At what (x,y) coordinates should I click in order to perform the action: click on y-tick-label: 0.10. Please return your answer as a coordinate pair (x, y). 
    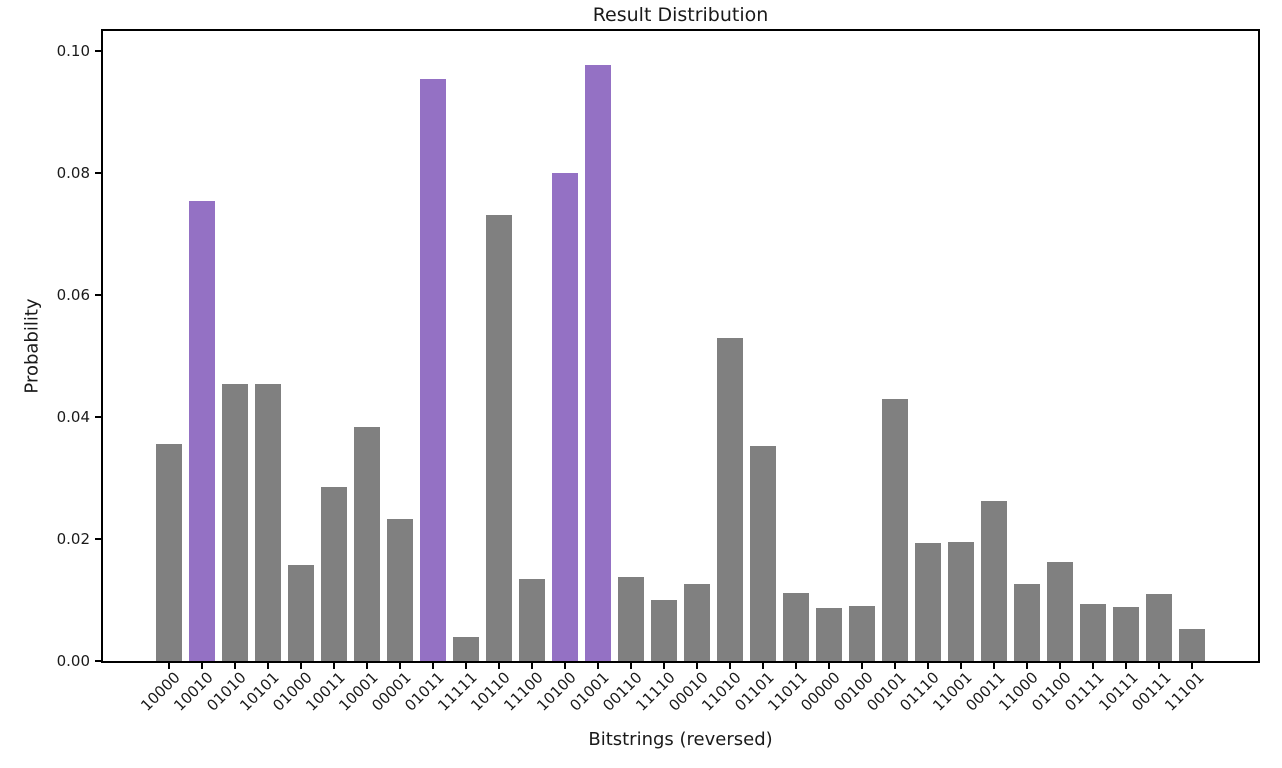
    Looking at the image, I should click on (73, 51).